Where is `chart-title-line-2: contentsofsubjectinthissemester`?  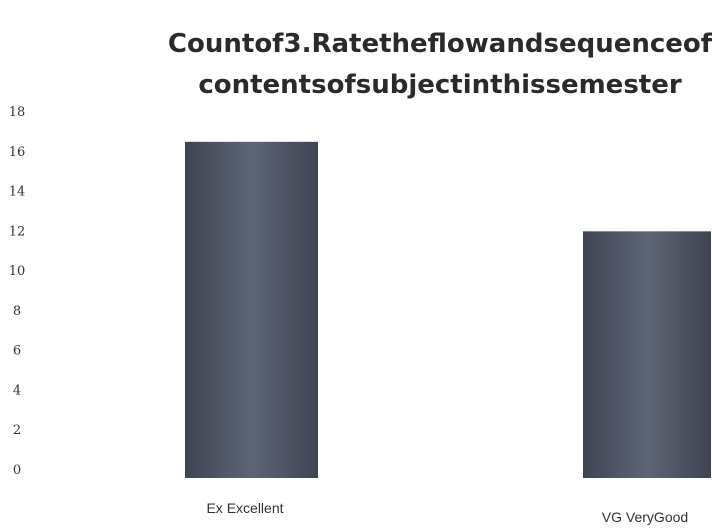
chart-title-line-2: contentsofsubjectinthissemester is located at coordinates (440, 85).